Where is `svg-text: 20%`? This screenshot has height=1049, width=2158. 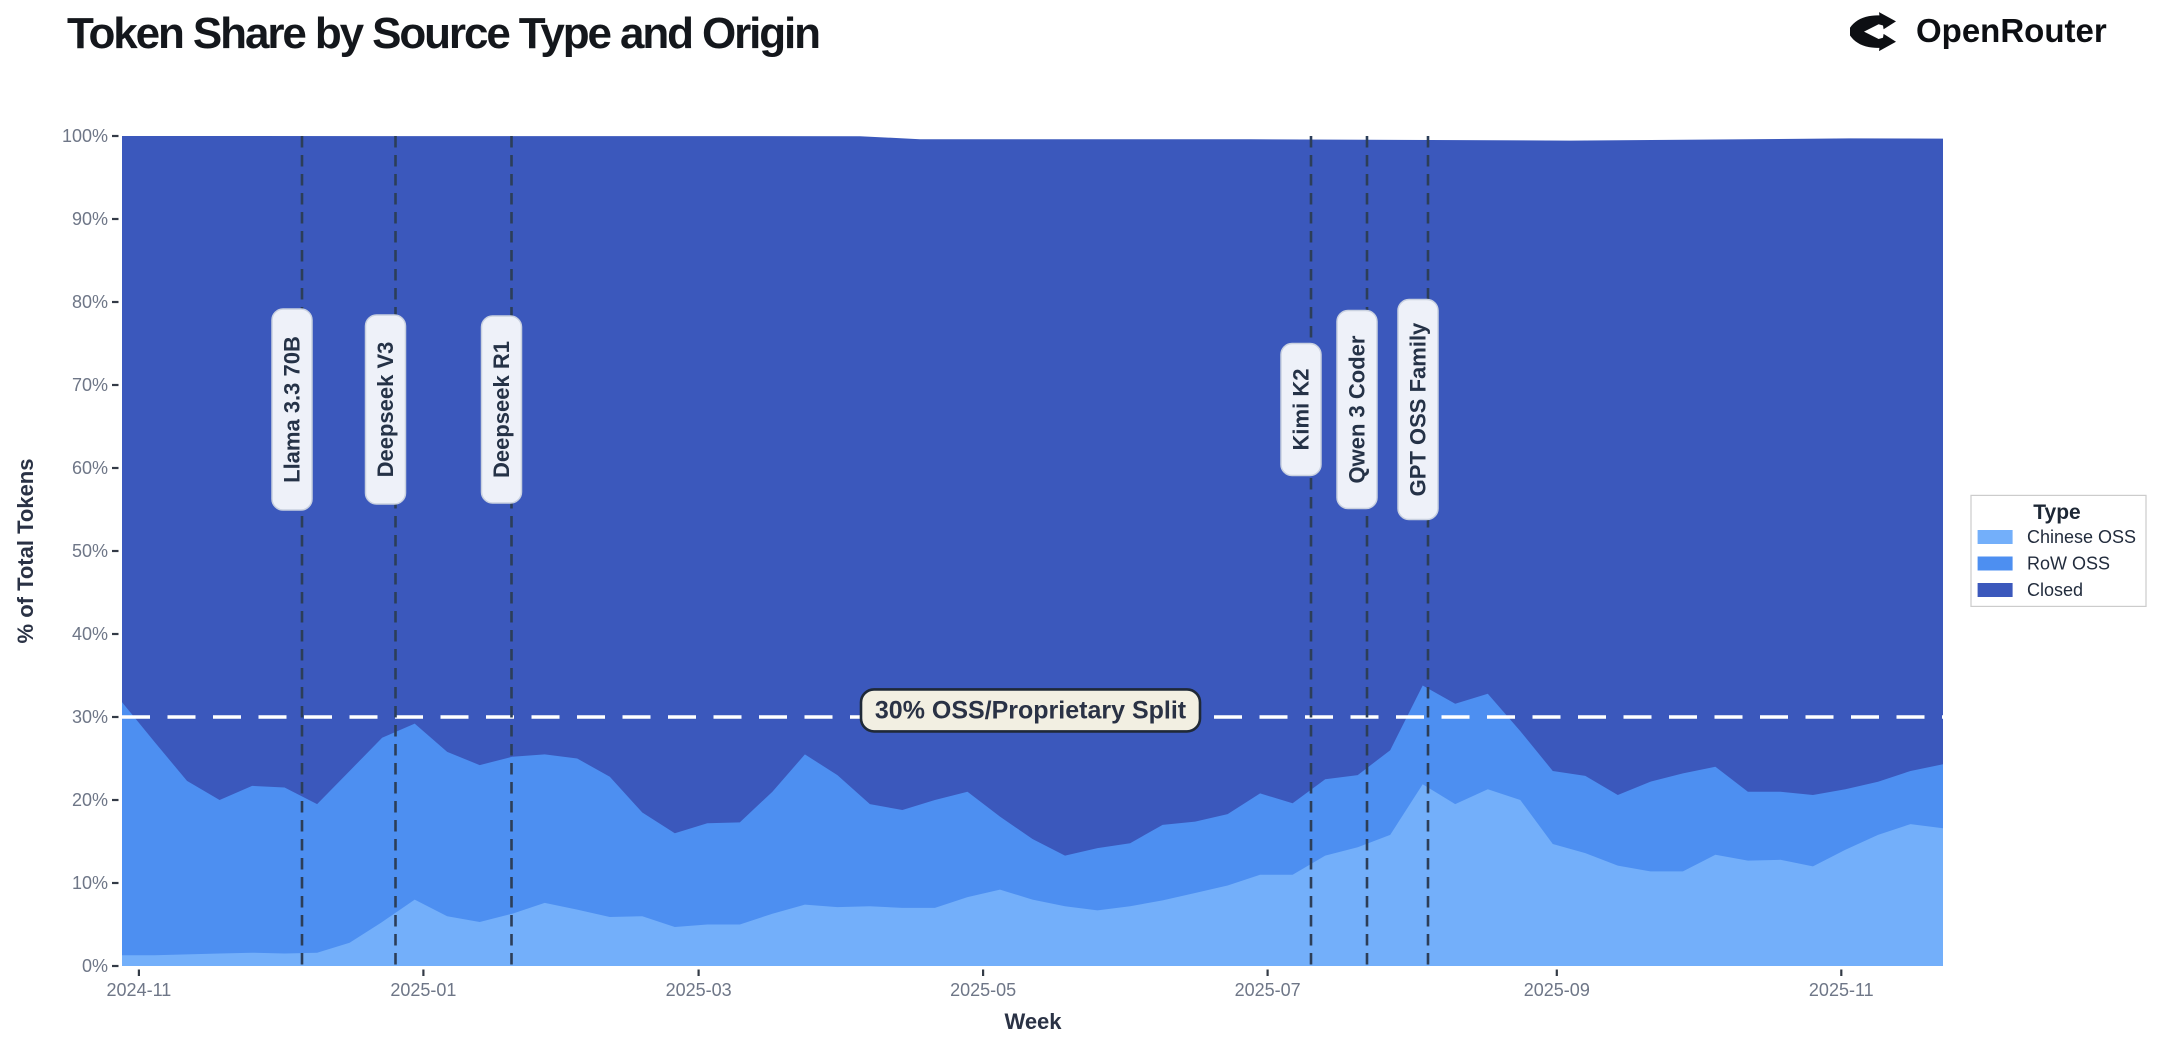 svg-text: 20% is located at coordinates (90, 800).